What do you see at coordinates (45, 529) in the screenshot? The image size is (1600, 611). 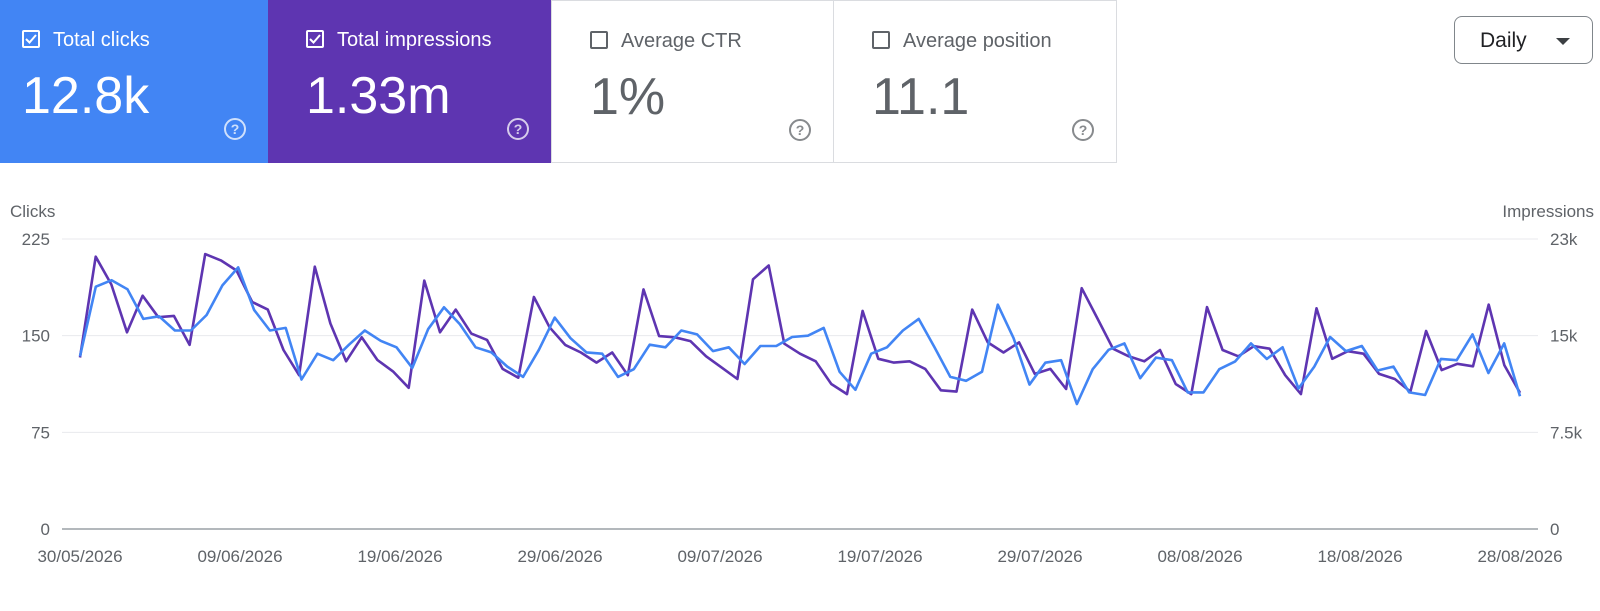 I see `left-y-tick-label: 0` at bounding box center [45, 529].